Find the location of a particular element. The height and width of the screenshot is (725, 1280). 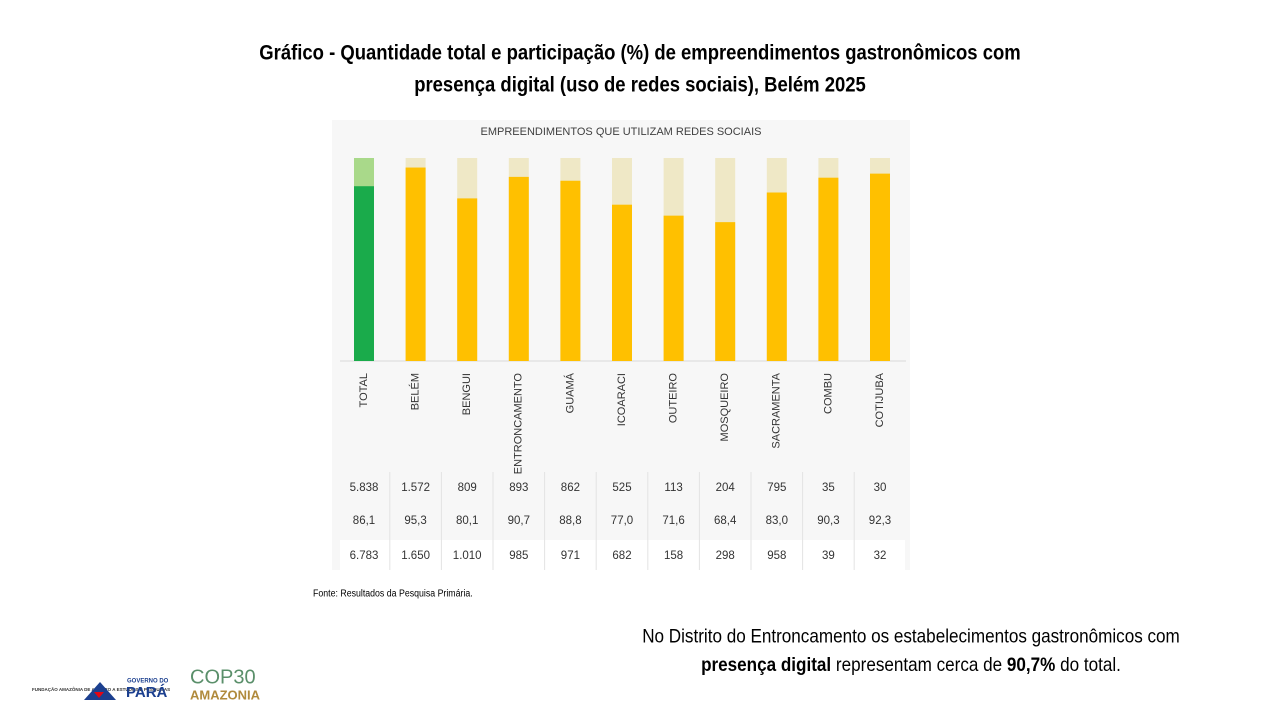

table-cell: 862 is located at coordinates (570, 488).